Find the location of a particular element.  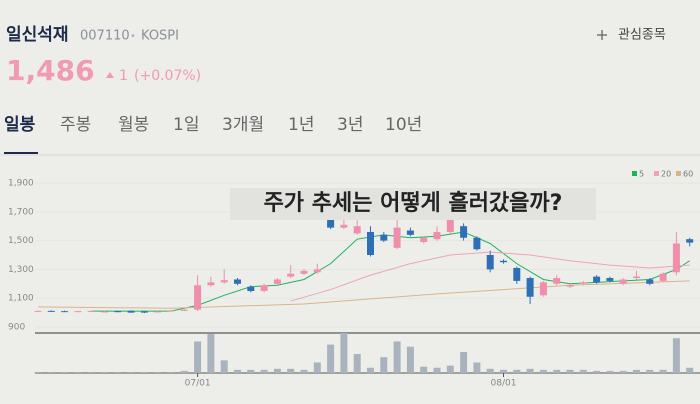

legend-label: 5 is located at coordinates (641, 174).